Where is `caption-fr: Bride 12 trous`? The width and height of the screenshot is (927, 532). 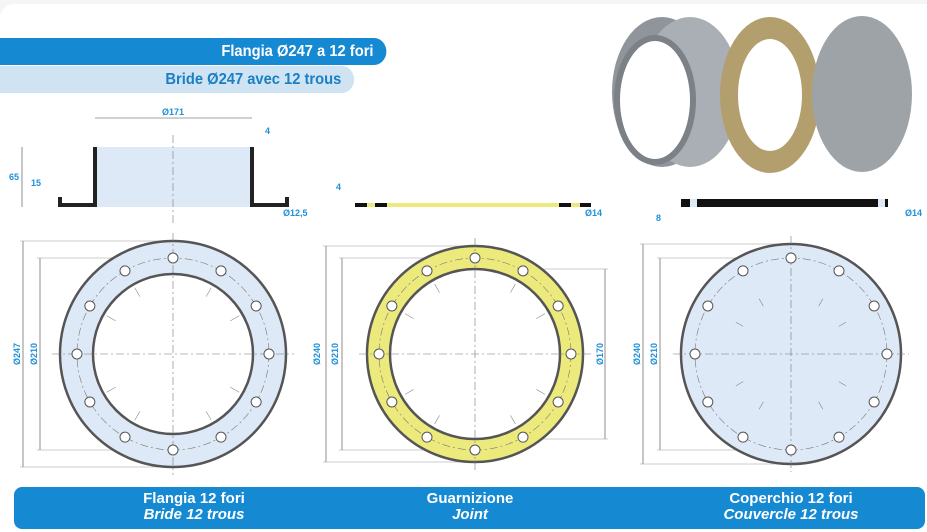
caption-fr: Bride 12 trous is located at coordinates (194, 514).